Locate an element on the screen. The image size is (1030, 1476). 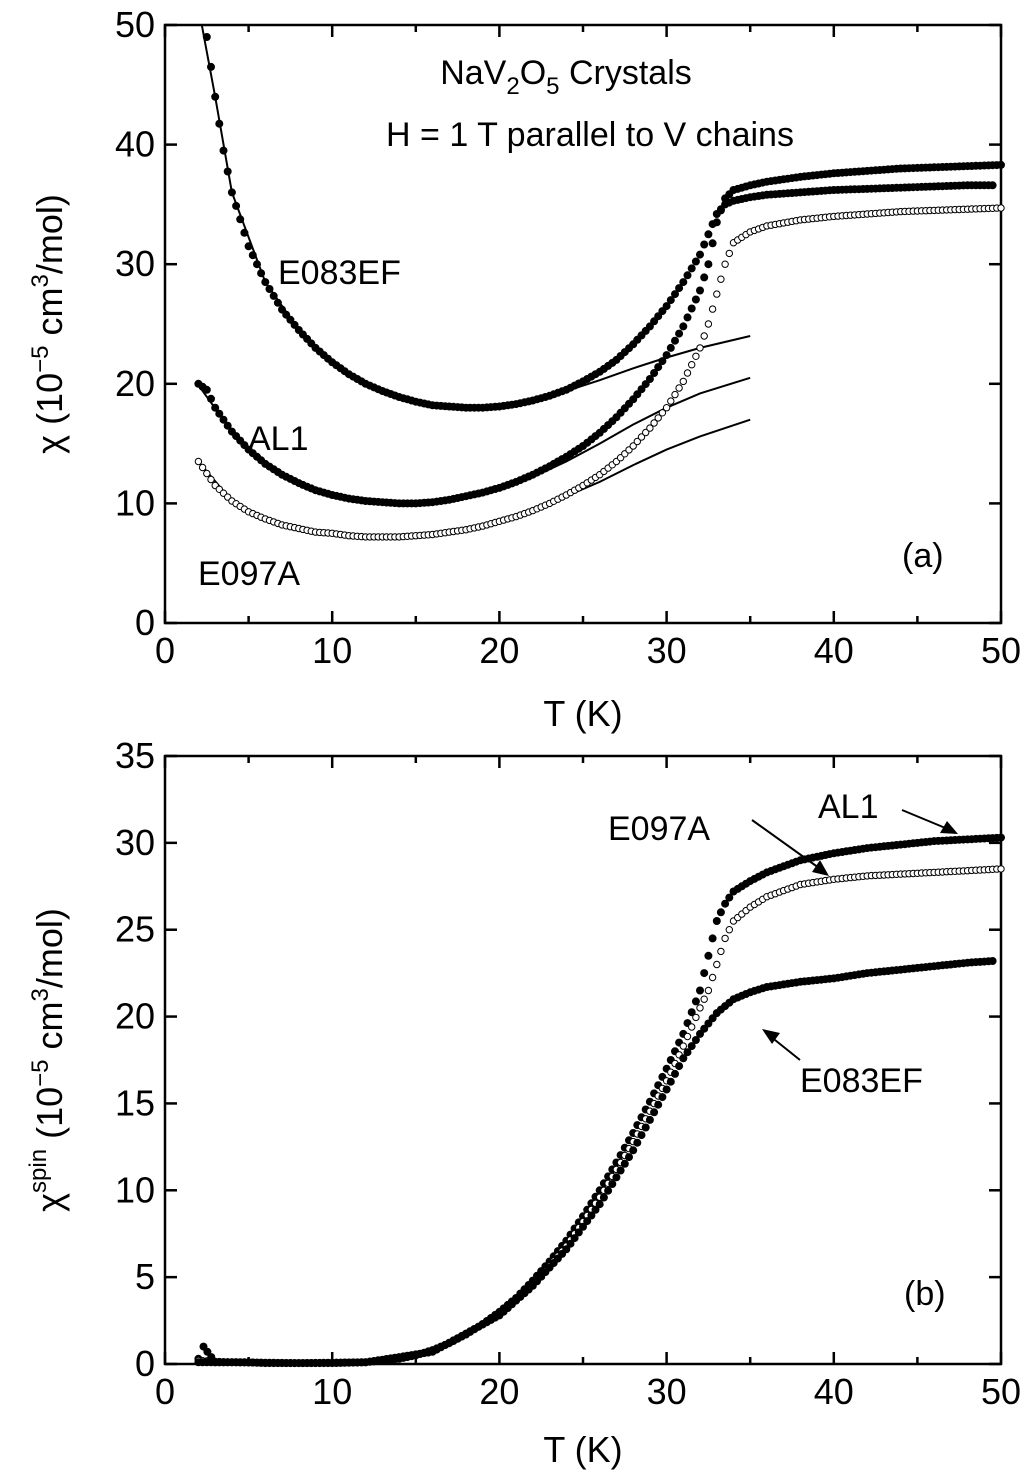
panel-b-label: (b) is located at coordinates (925, 1294).